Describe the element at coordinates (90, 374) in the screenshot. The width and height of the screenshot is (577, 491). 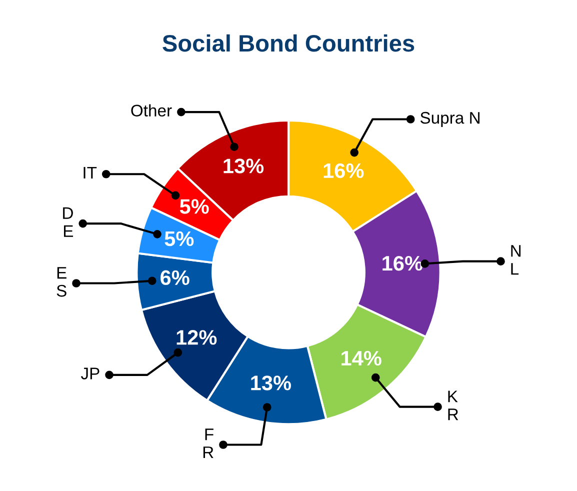
I see `slice-label: JP` at that location.